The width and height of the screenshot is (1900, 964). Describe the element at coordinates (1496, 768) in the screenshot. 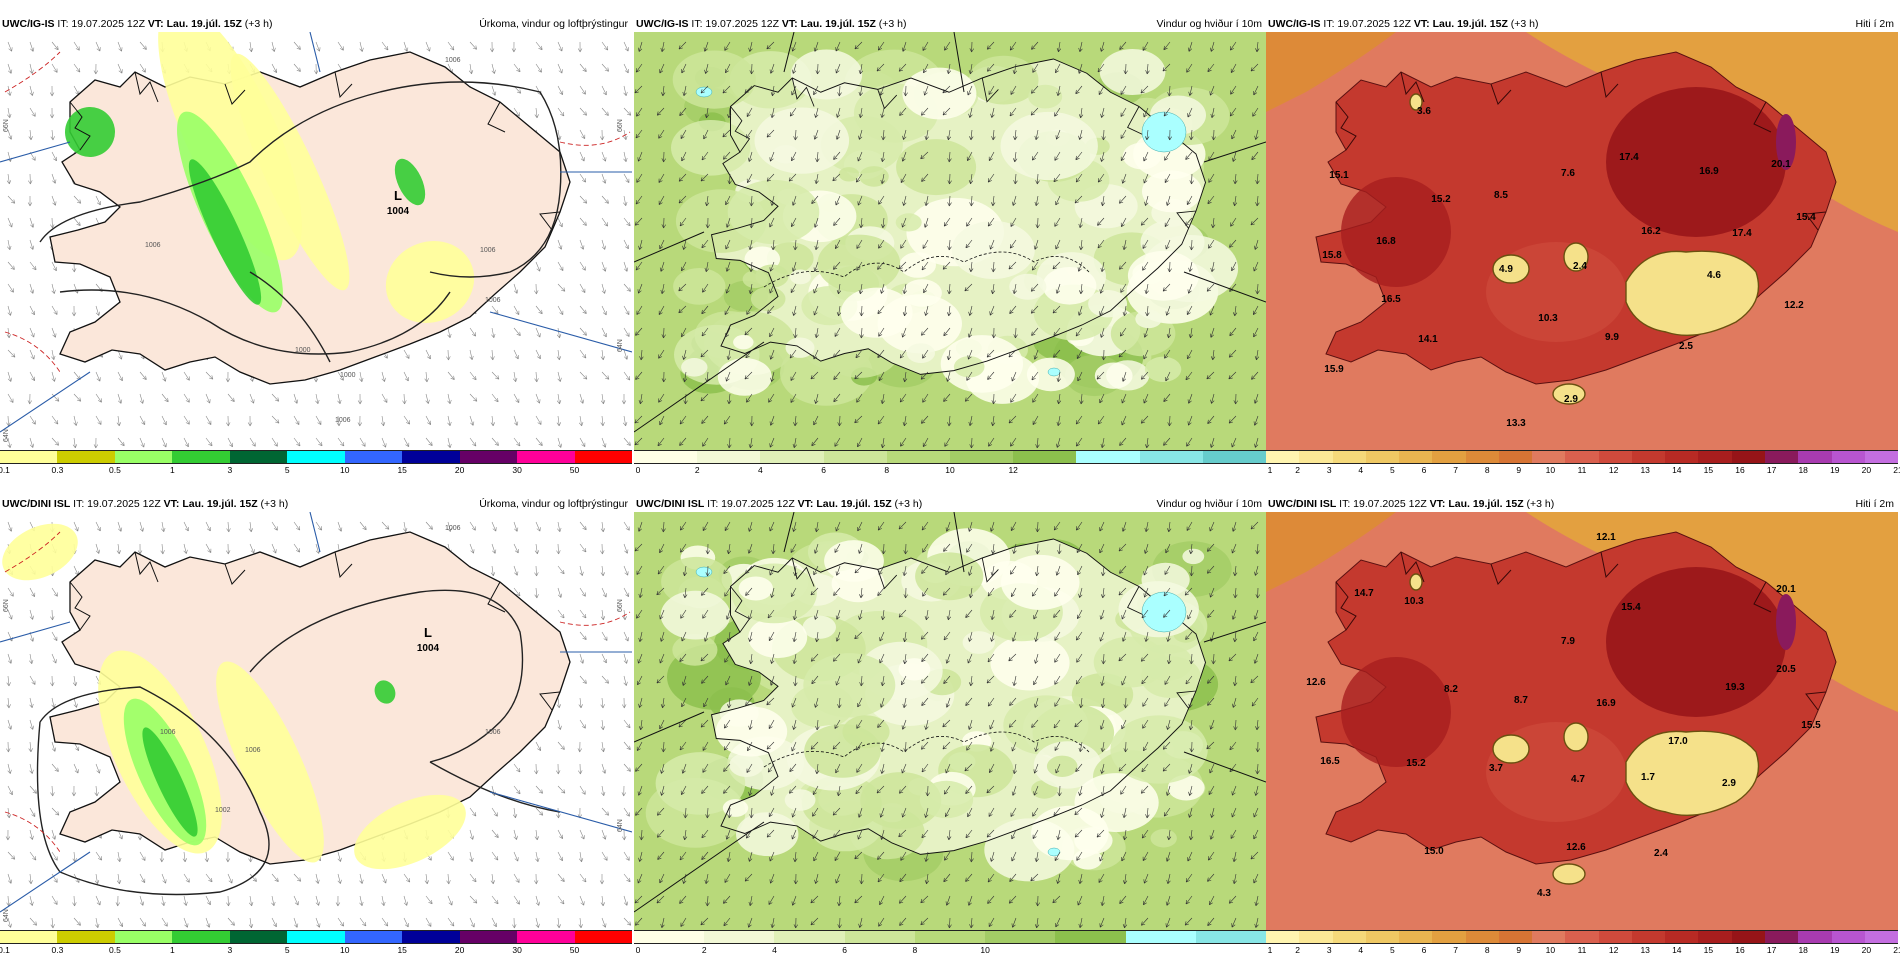

I see `temperature-value: 3.7` at that location.